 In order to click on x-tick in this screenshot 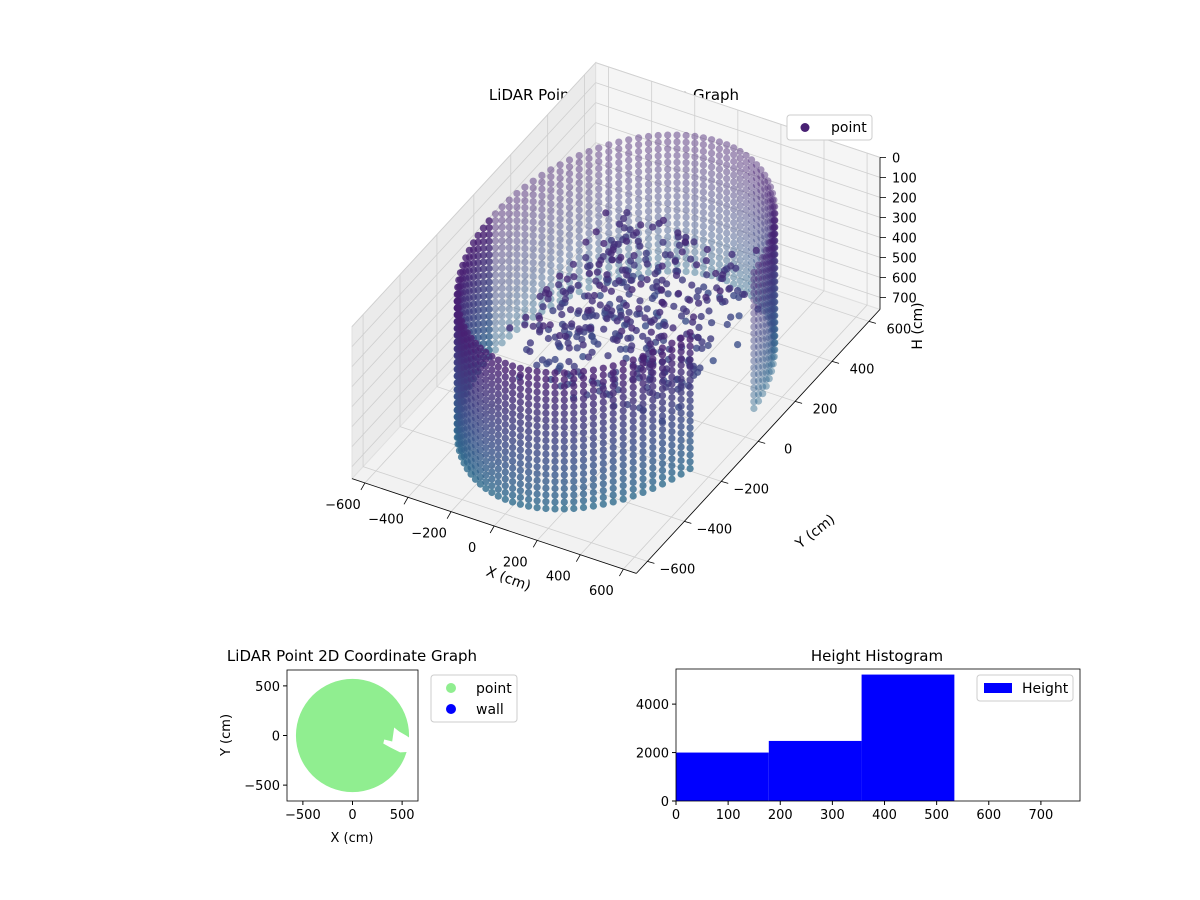, I will do `click(492, 529)`.